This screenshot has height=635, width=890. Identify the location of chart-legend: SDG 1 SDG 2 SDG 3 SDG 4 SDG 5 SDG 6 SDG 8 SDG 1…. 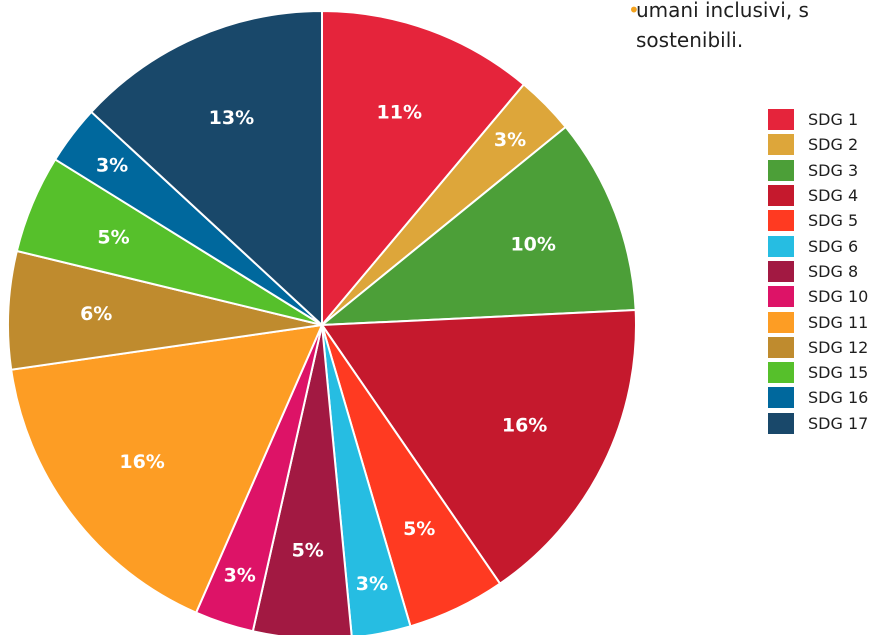
(818, 271).